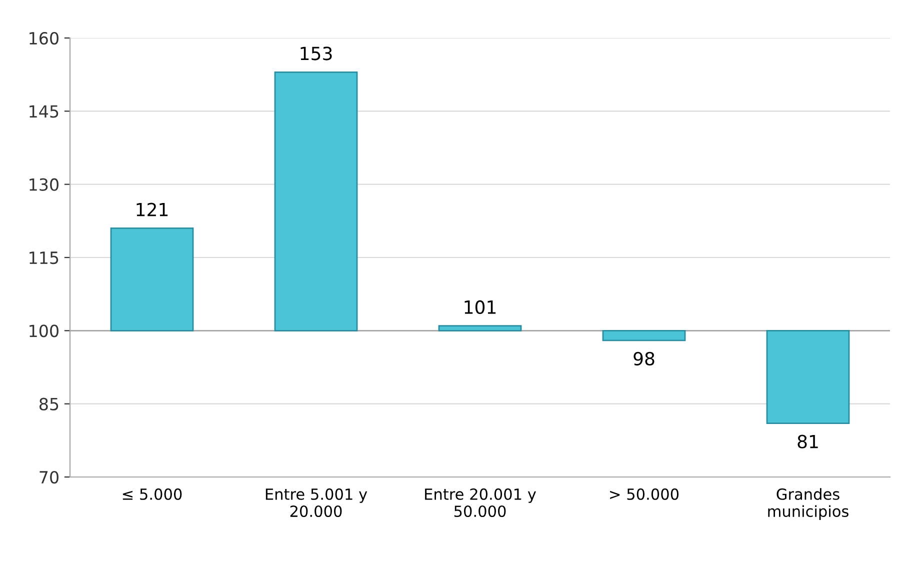  What do you see at coordinates (316, 53) in the screenshot?
I see `data-label: 153` at bounding box center [316, 53].